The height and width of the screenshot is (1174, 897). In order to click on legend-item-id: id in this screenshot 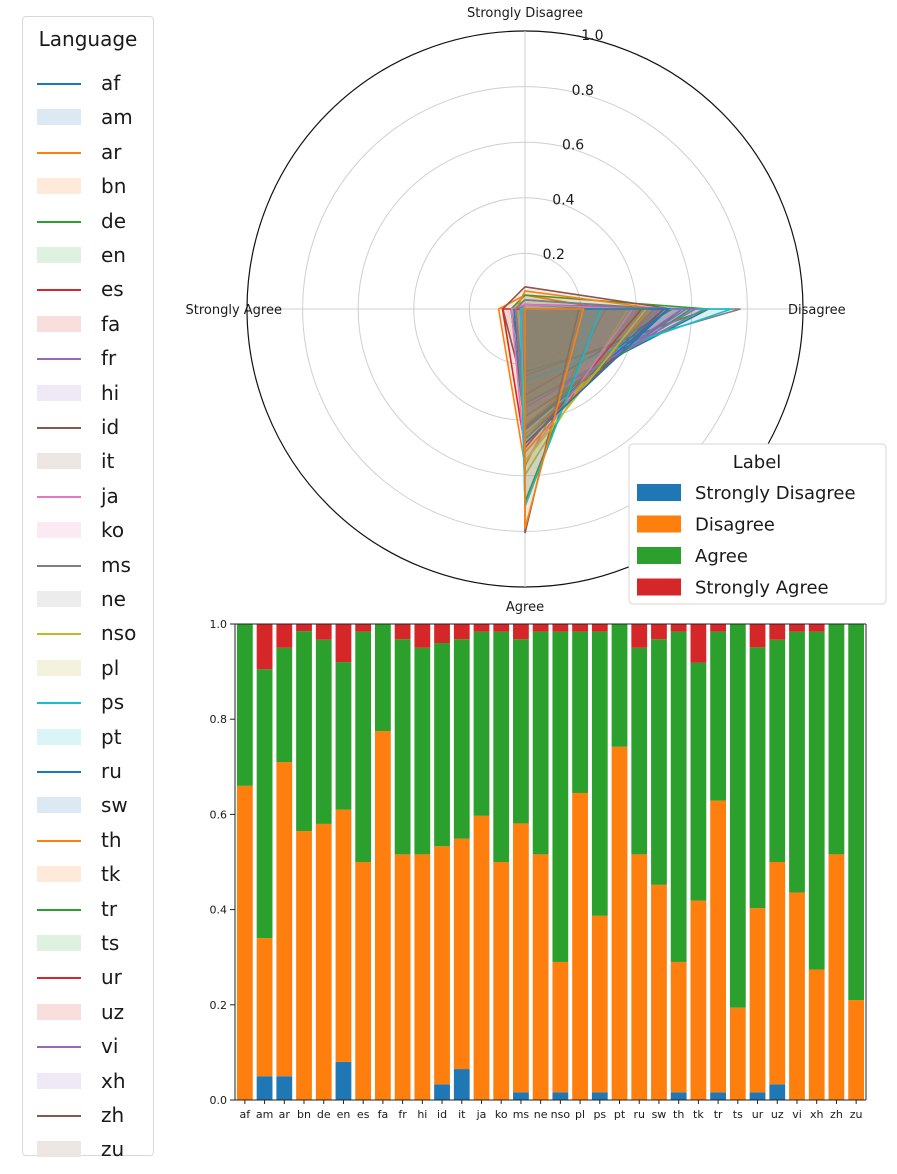, I will do `click(92, 428)`.